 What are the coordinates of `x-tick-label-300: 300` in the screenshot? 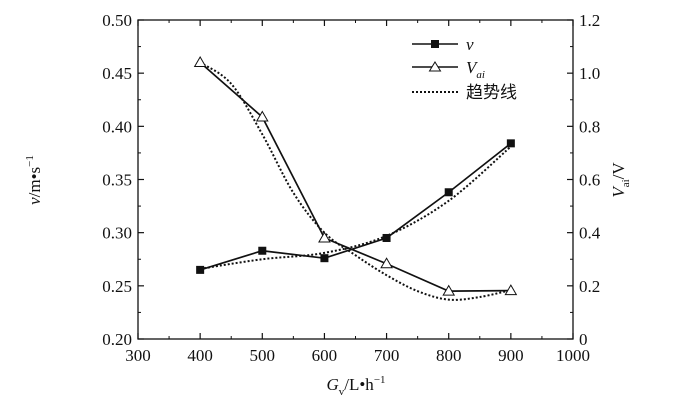 It's located at (138, 355).